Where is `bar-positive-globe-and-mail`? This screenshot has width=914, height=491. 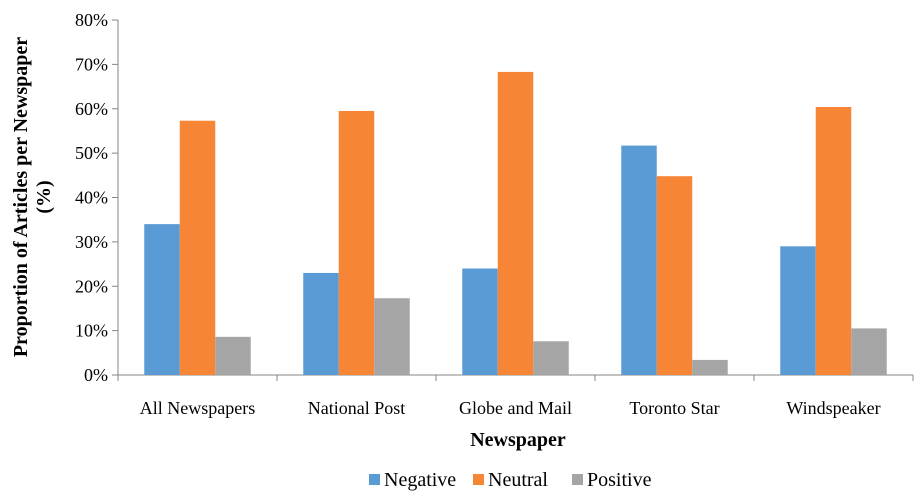
bar-positive-globe-and-mail is located at coordinates (551, 358).